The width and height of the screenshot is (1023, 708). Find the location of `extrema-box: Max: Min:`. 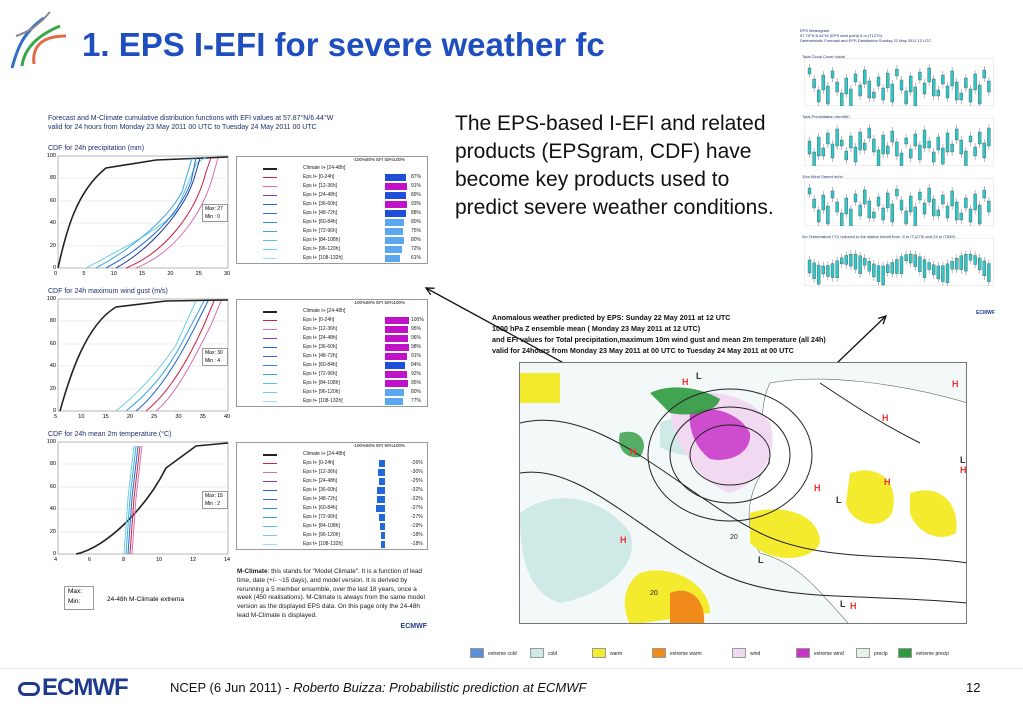

extrema-box: Max: Min: is located at coordinates (79, 598).